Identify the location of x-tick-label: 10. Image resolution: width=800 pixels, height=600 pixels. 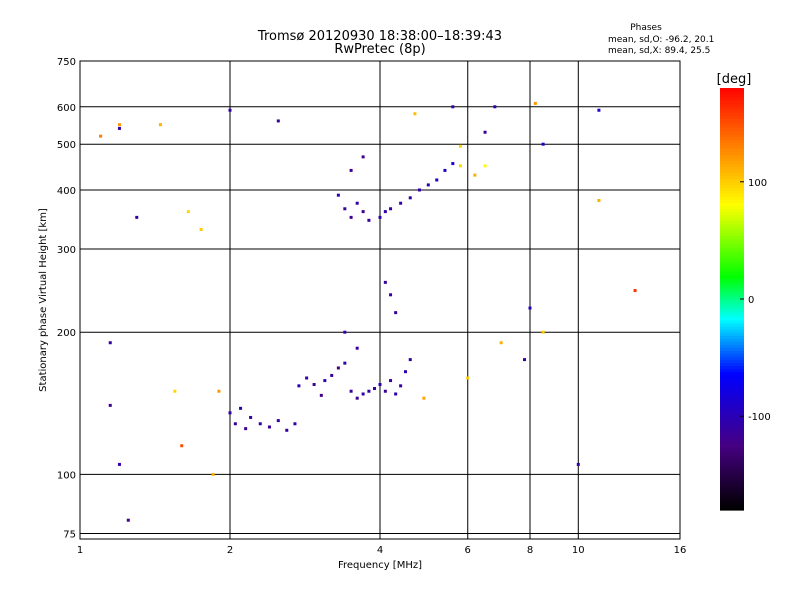
(578, 550).